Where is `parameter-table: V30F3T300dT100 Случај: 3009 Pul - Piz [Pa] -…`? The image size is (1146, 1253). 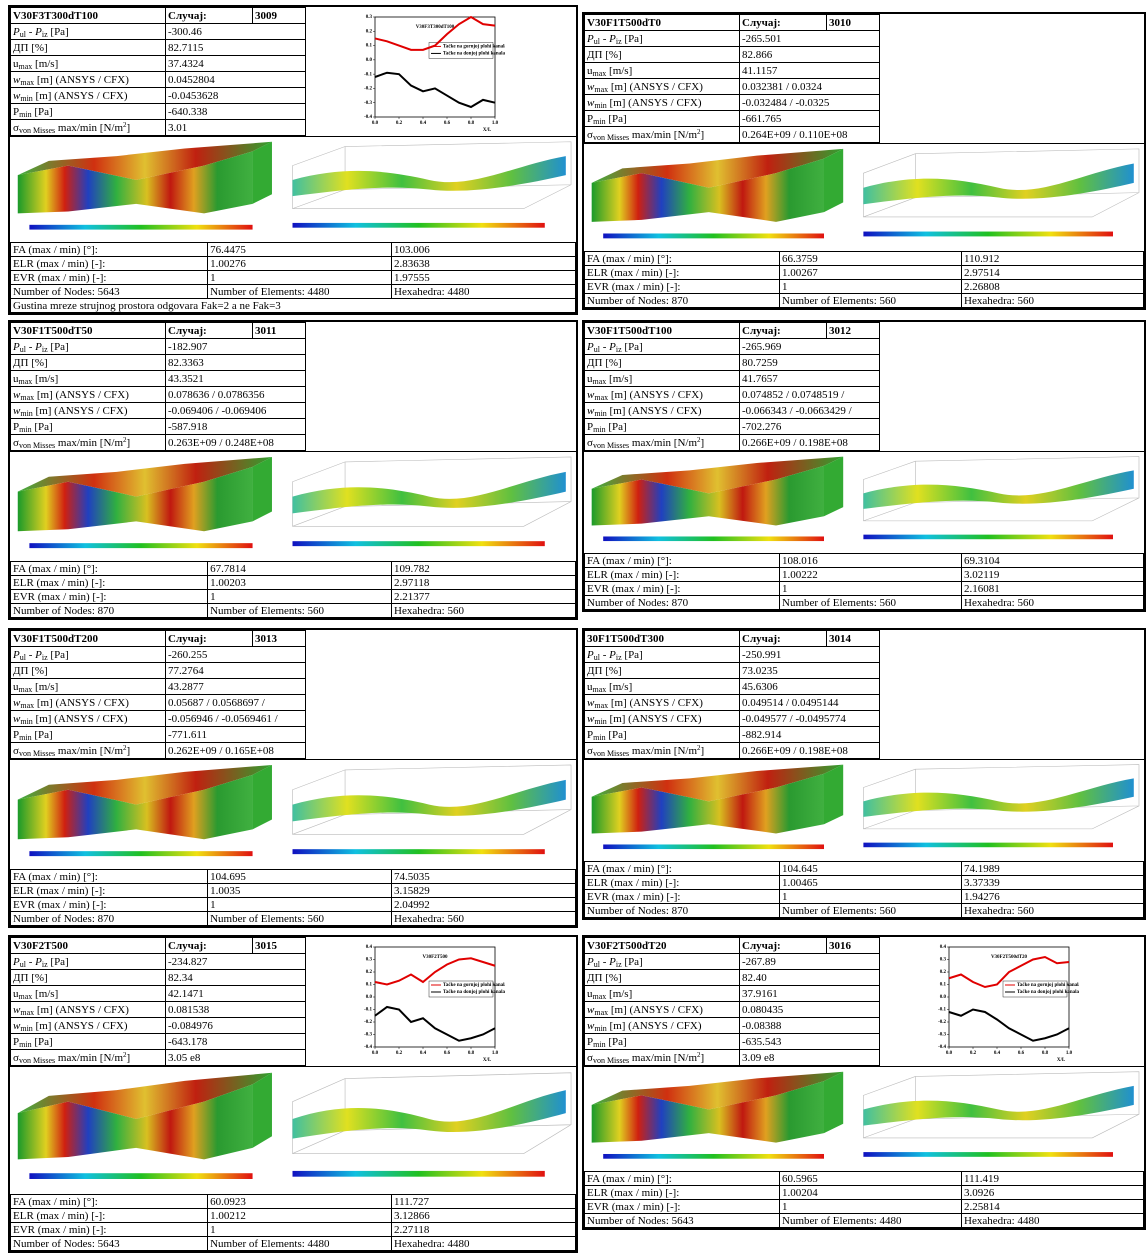
parameter-table: V30F3T300dT100 Случај: 3009 Pul - Piz [Pa] -… is located at coordinates (158, 71).